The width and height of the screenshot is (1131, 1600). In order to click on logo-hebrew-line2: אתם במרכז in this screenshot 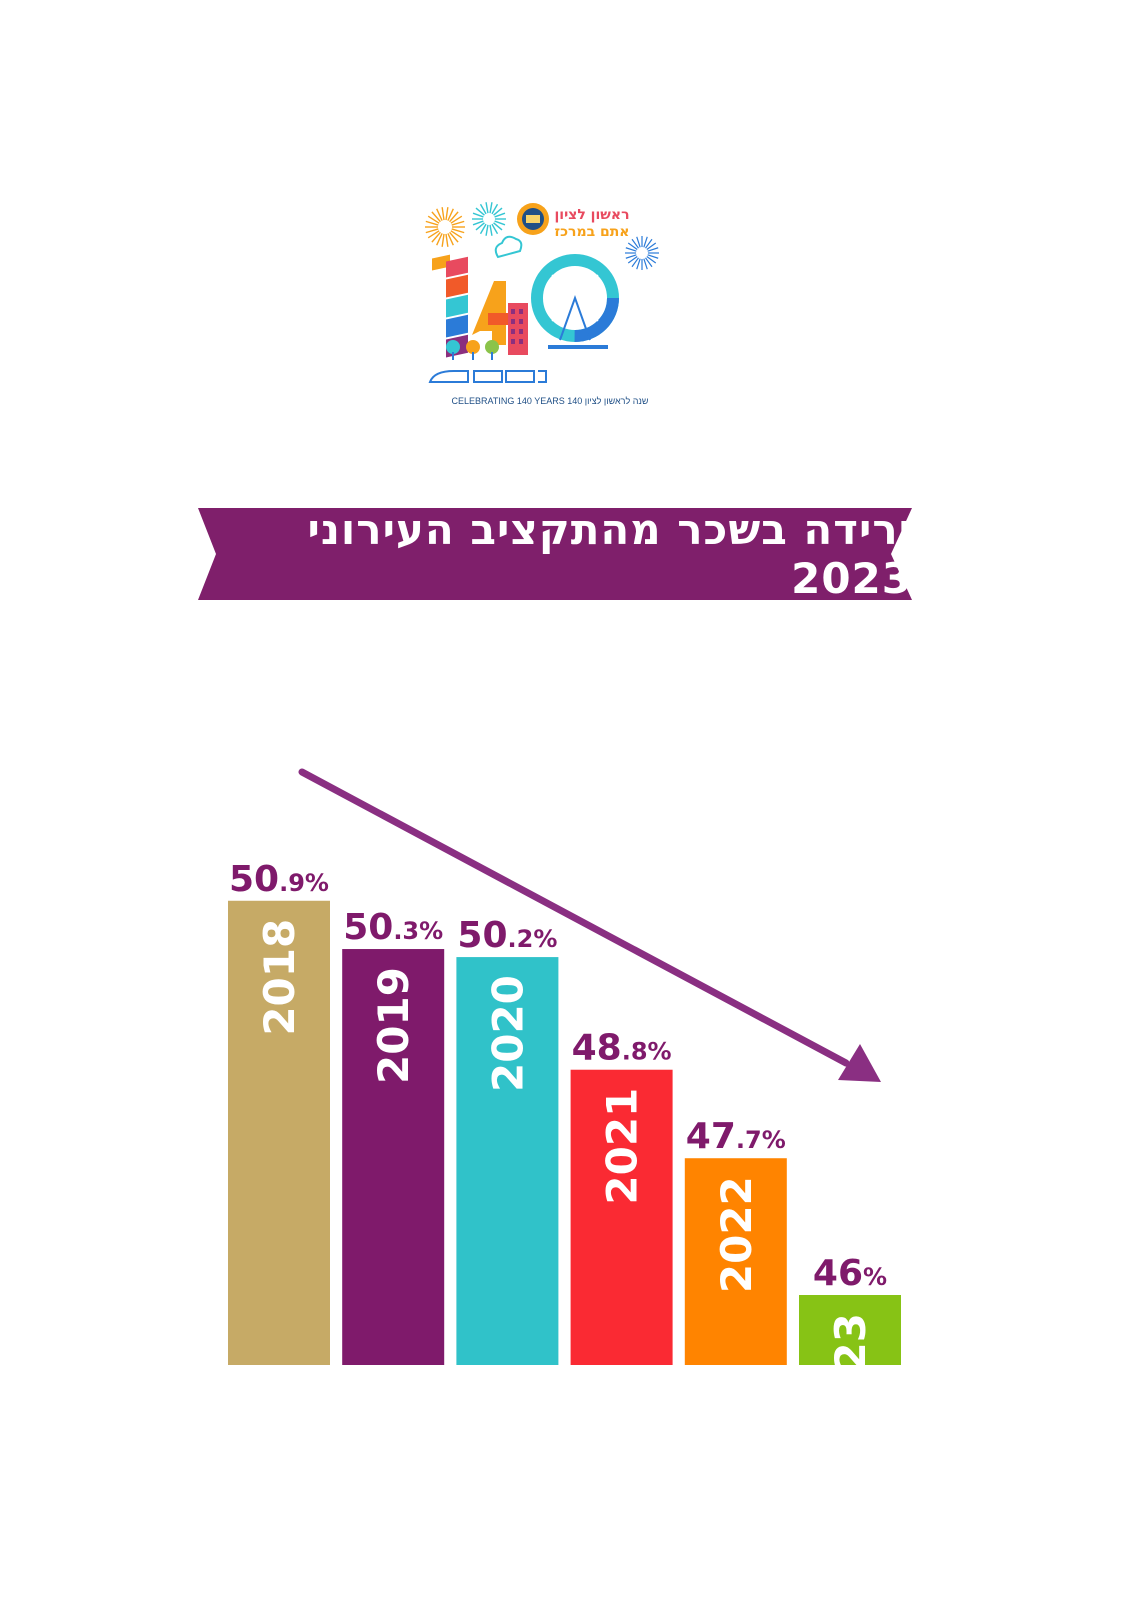, I will do `click(591, 232)`.